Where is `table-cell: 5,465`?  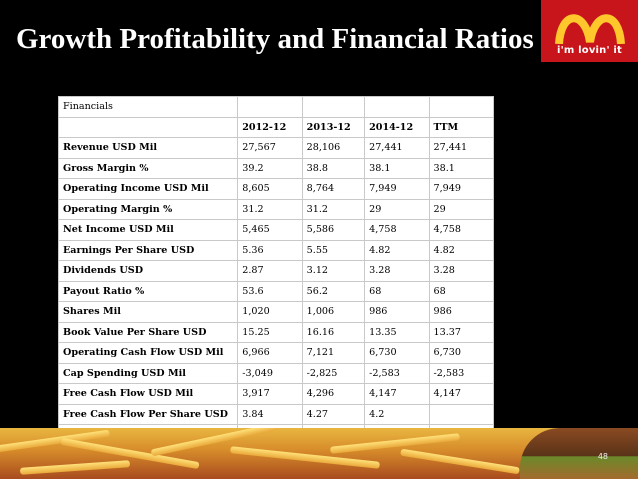
table-cell: 5,465 is located at coordinates (270, 230).